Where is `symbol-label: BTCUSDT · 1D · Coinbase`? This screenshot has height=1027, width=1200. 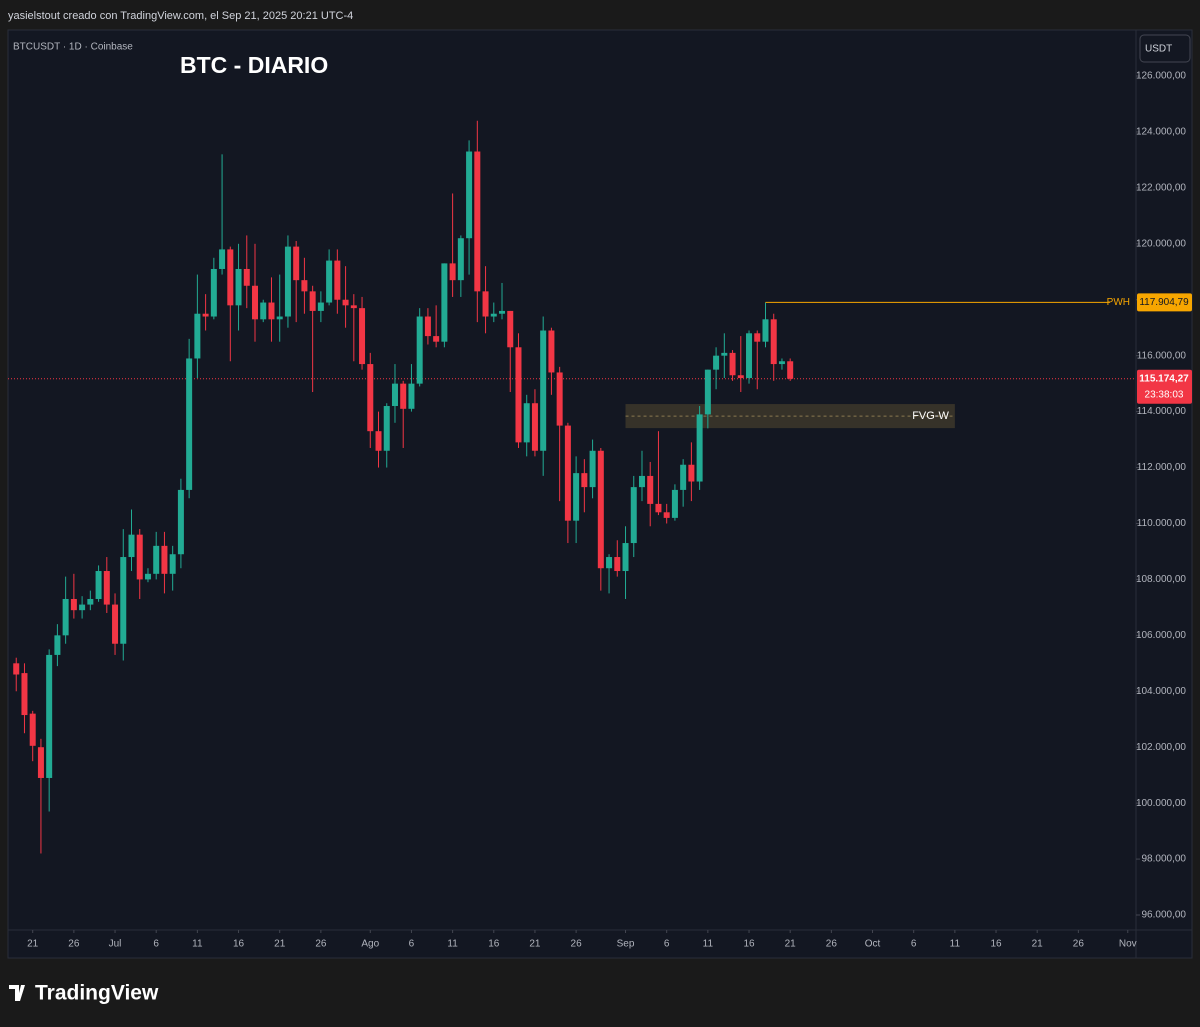 symbol-label: BTCUSDT · 1D · Coinbase is located at coordinates (73, 47).